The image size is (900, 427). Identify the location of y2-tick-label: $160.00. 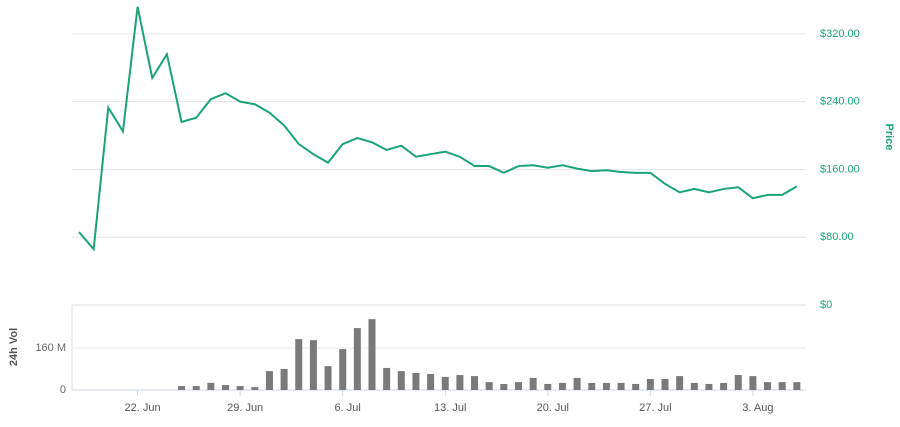
(840, 169).